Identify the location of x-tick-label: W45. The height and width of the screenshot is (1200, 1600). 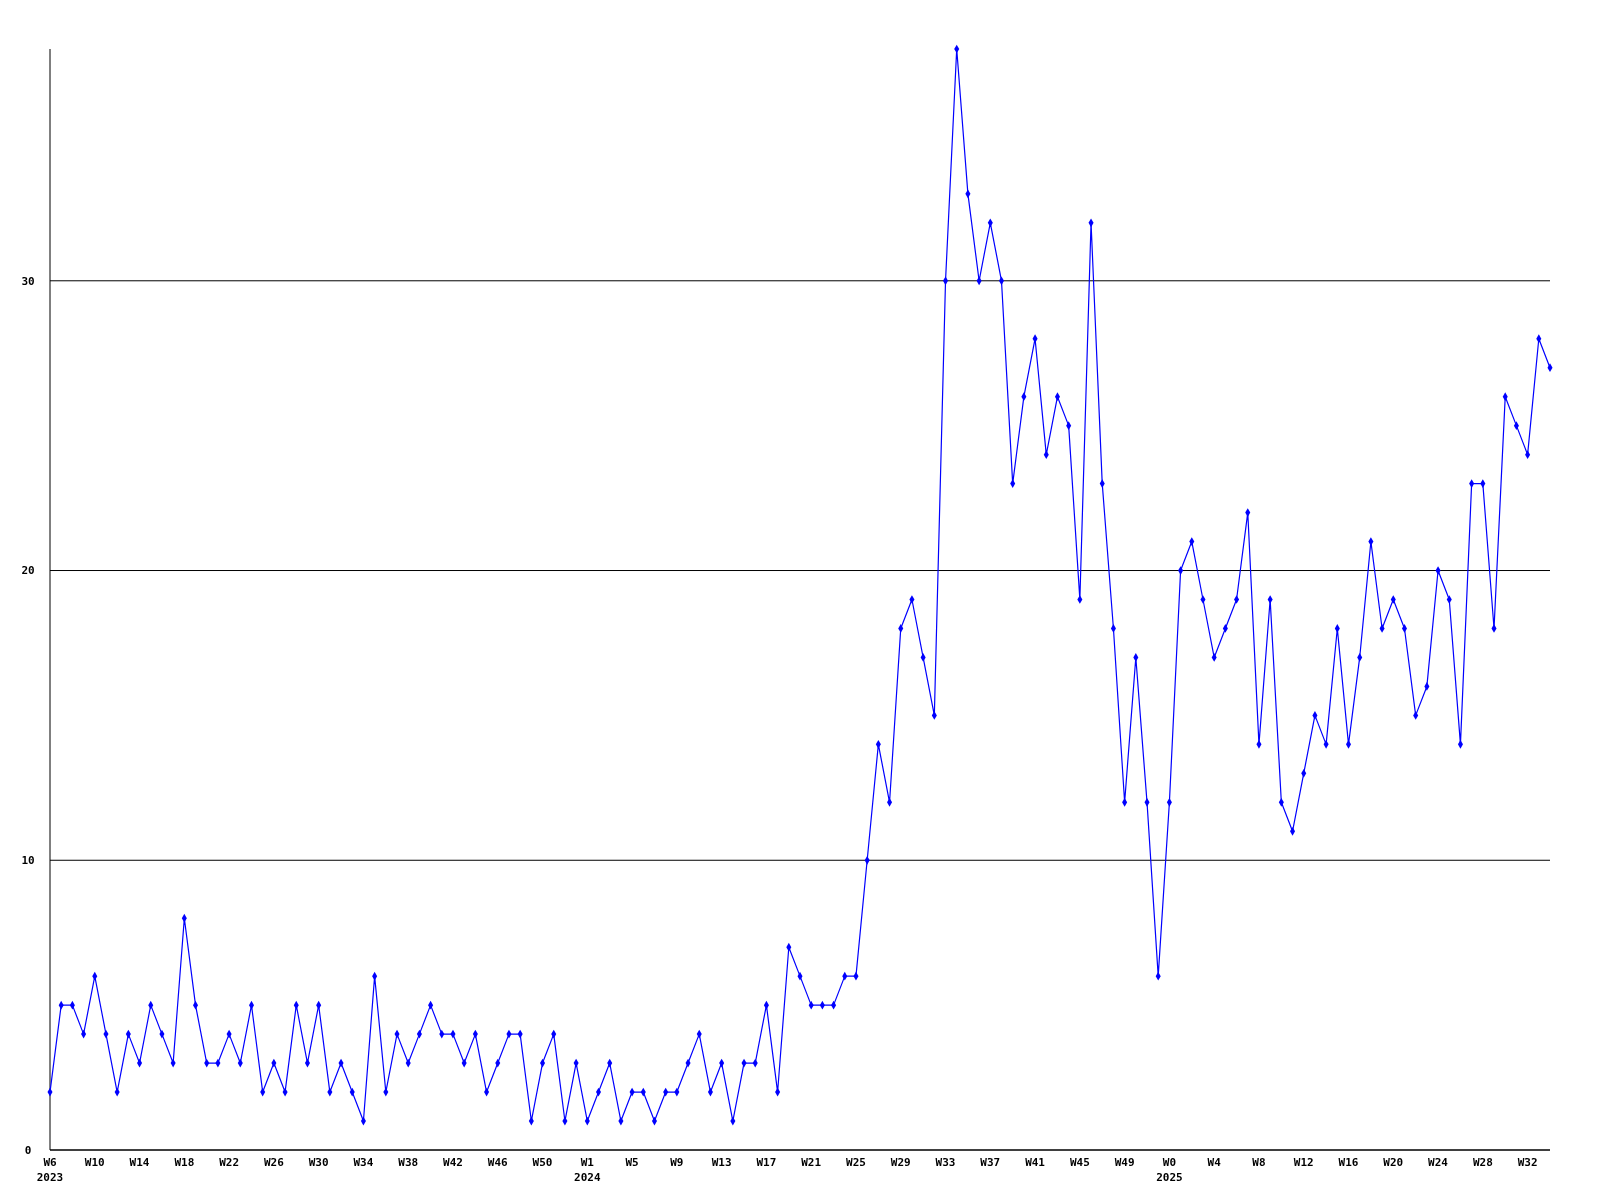
(1079, 1162).